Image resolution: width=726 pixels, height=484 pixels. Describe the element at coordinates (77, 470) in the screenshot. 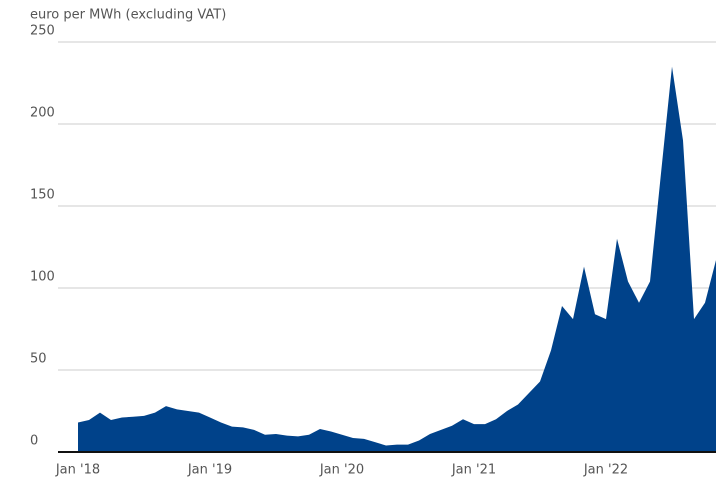

I see `x-tick-label: Jan '18` at that location.